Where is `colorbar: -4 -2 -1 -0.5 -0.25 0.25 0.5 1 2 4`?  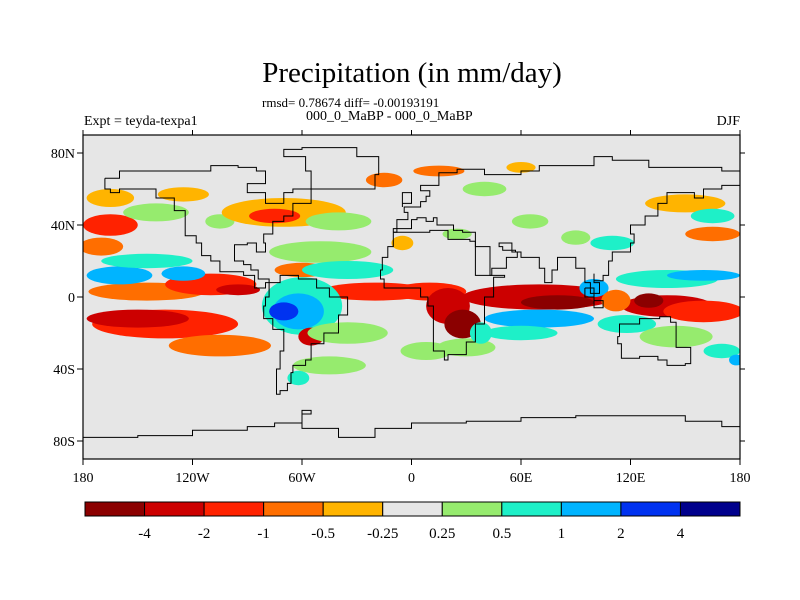 colorbar: -4 -2 -1 -0.5 -0.25 0.25 0.5 1 2 4 is located at coordinates (412, 521).